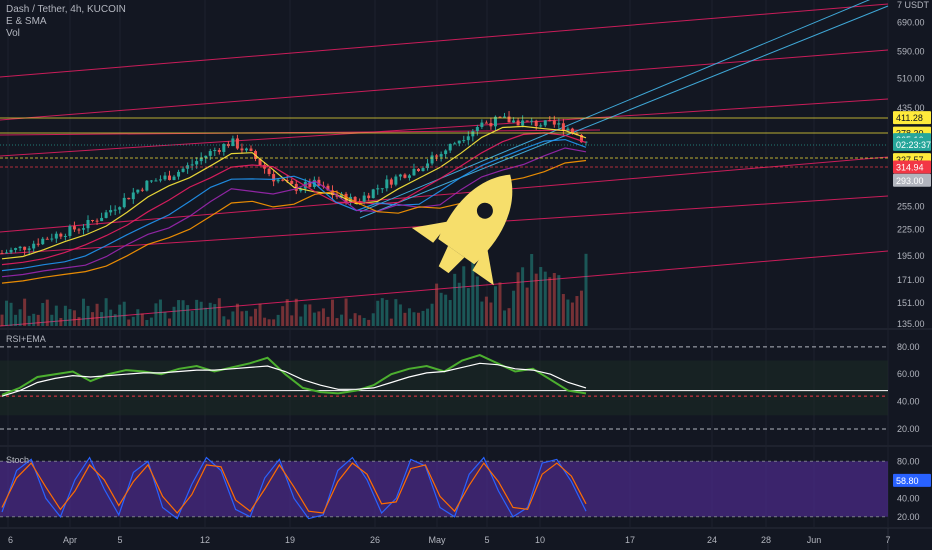 The height and width of the screenshot is (550, 932). I want to click on time-axis-label: Jun, so click(814, 540).